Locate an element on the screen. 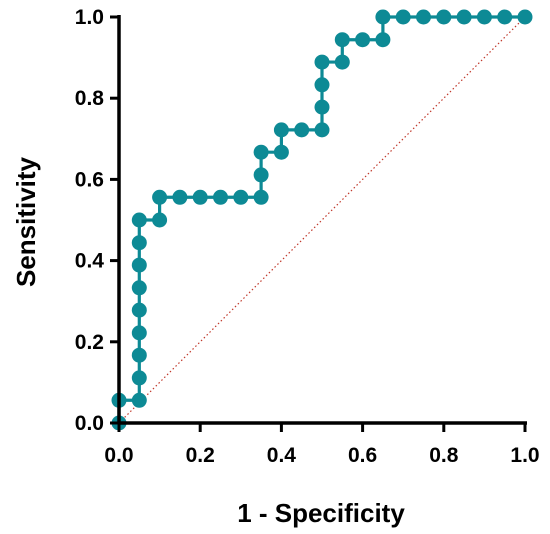 Image resolution: width=550 pixels, height=534 pixels. x-tick-label: 0.2 is located at coordinates (200, 455).